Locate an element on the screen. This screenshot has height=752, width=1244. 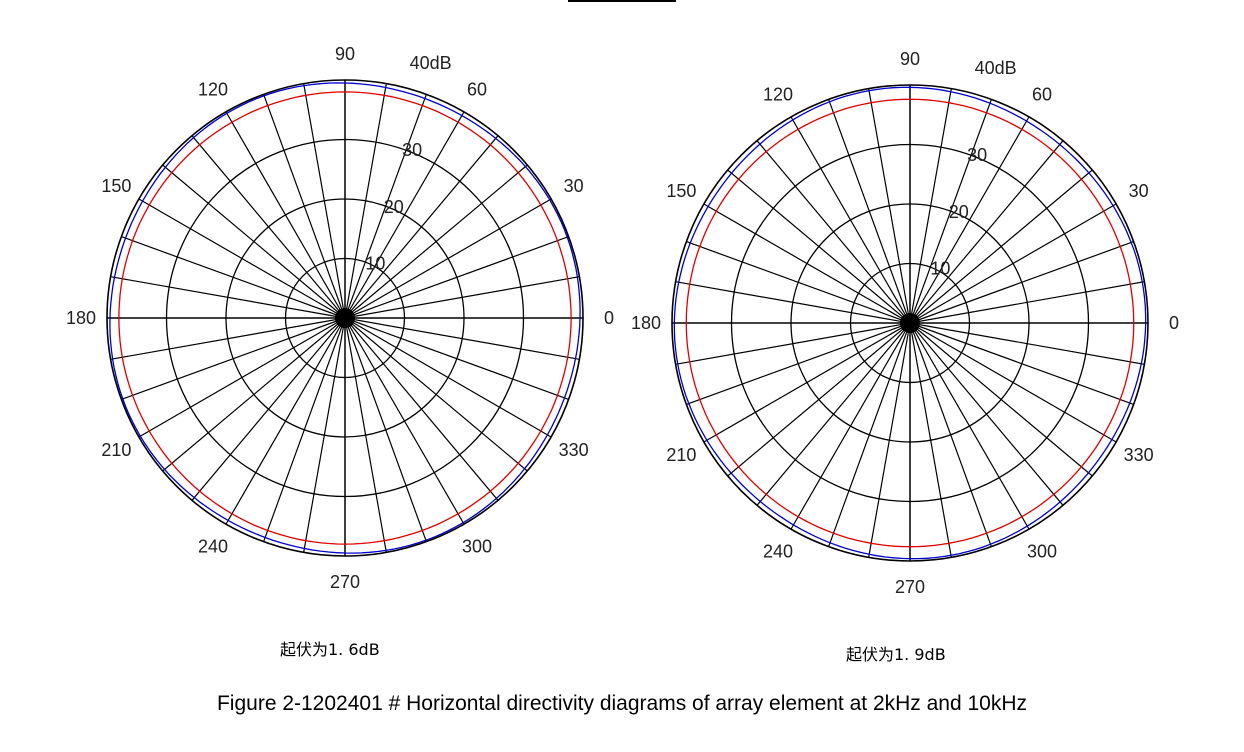
top-rule is located at coordinates (622, 1).